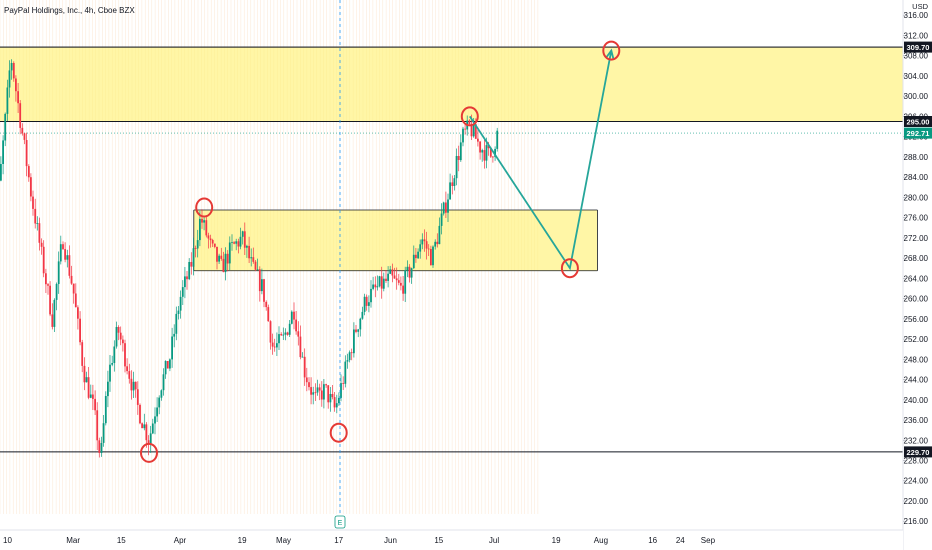  Describe the element at coordinates (916, 501) in the screenshot. I see `price-tick-label-24: 220.00` at that location.